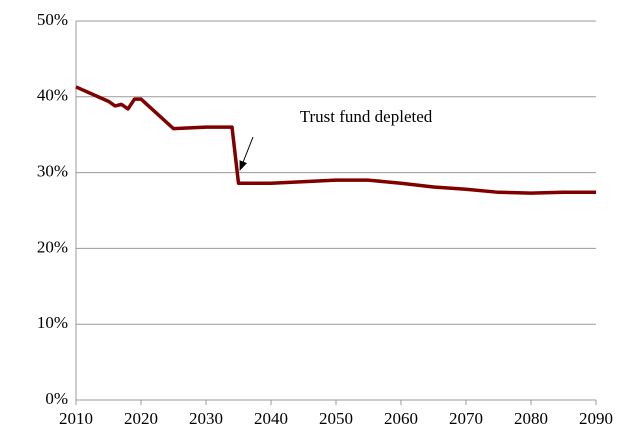 The image size is (629, 436). I want to click on y-tick-label: 40%, so click(52, 95).